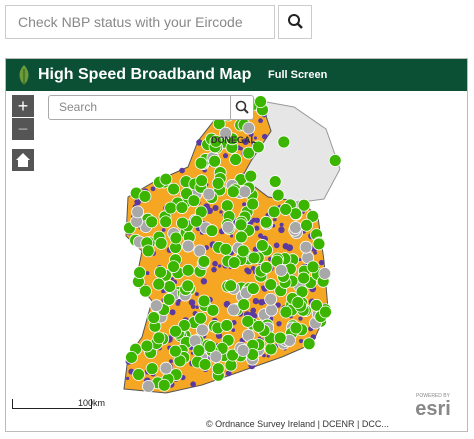  What do you see at coordinates (145, 74) in the screenshot?
I see `map-title: High Speed Broadband Map` at bounding box center [145, 74].